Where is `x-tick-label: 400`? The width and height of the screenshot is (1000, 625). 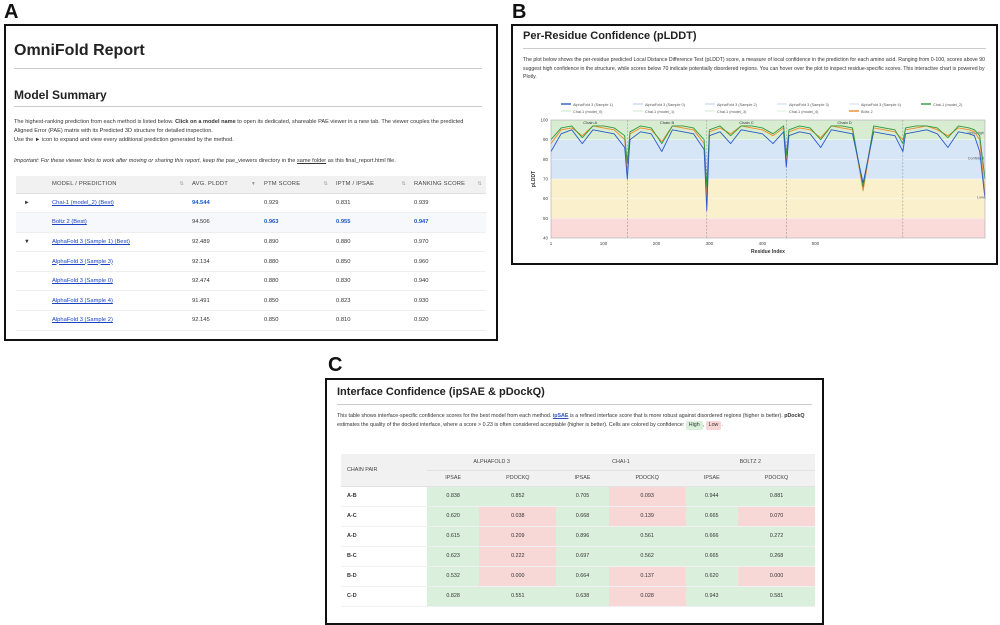 x-tick-label: 400 is located at coordinates (763, 243).